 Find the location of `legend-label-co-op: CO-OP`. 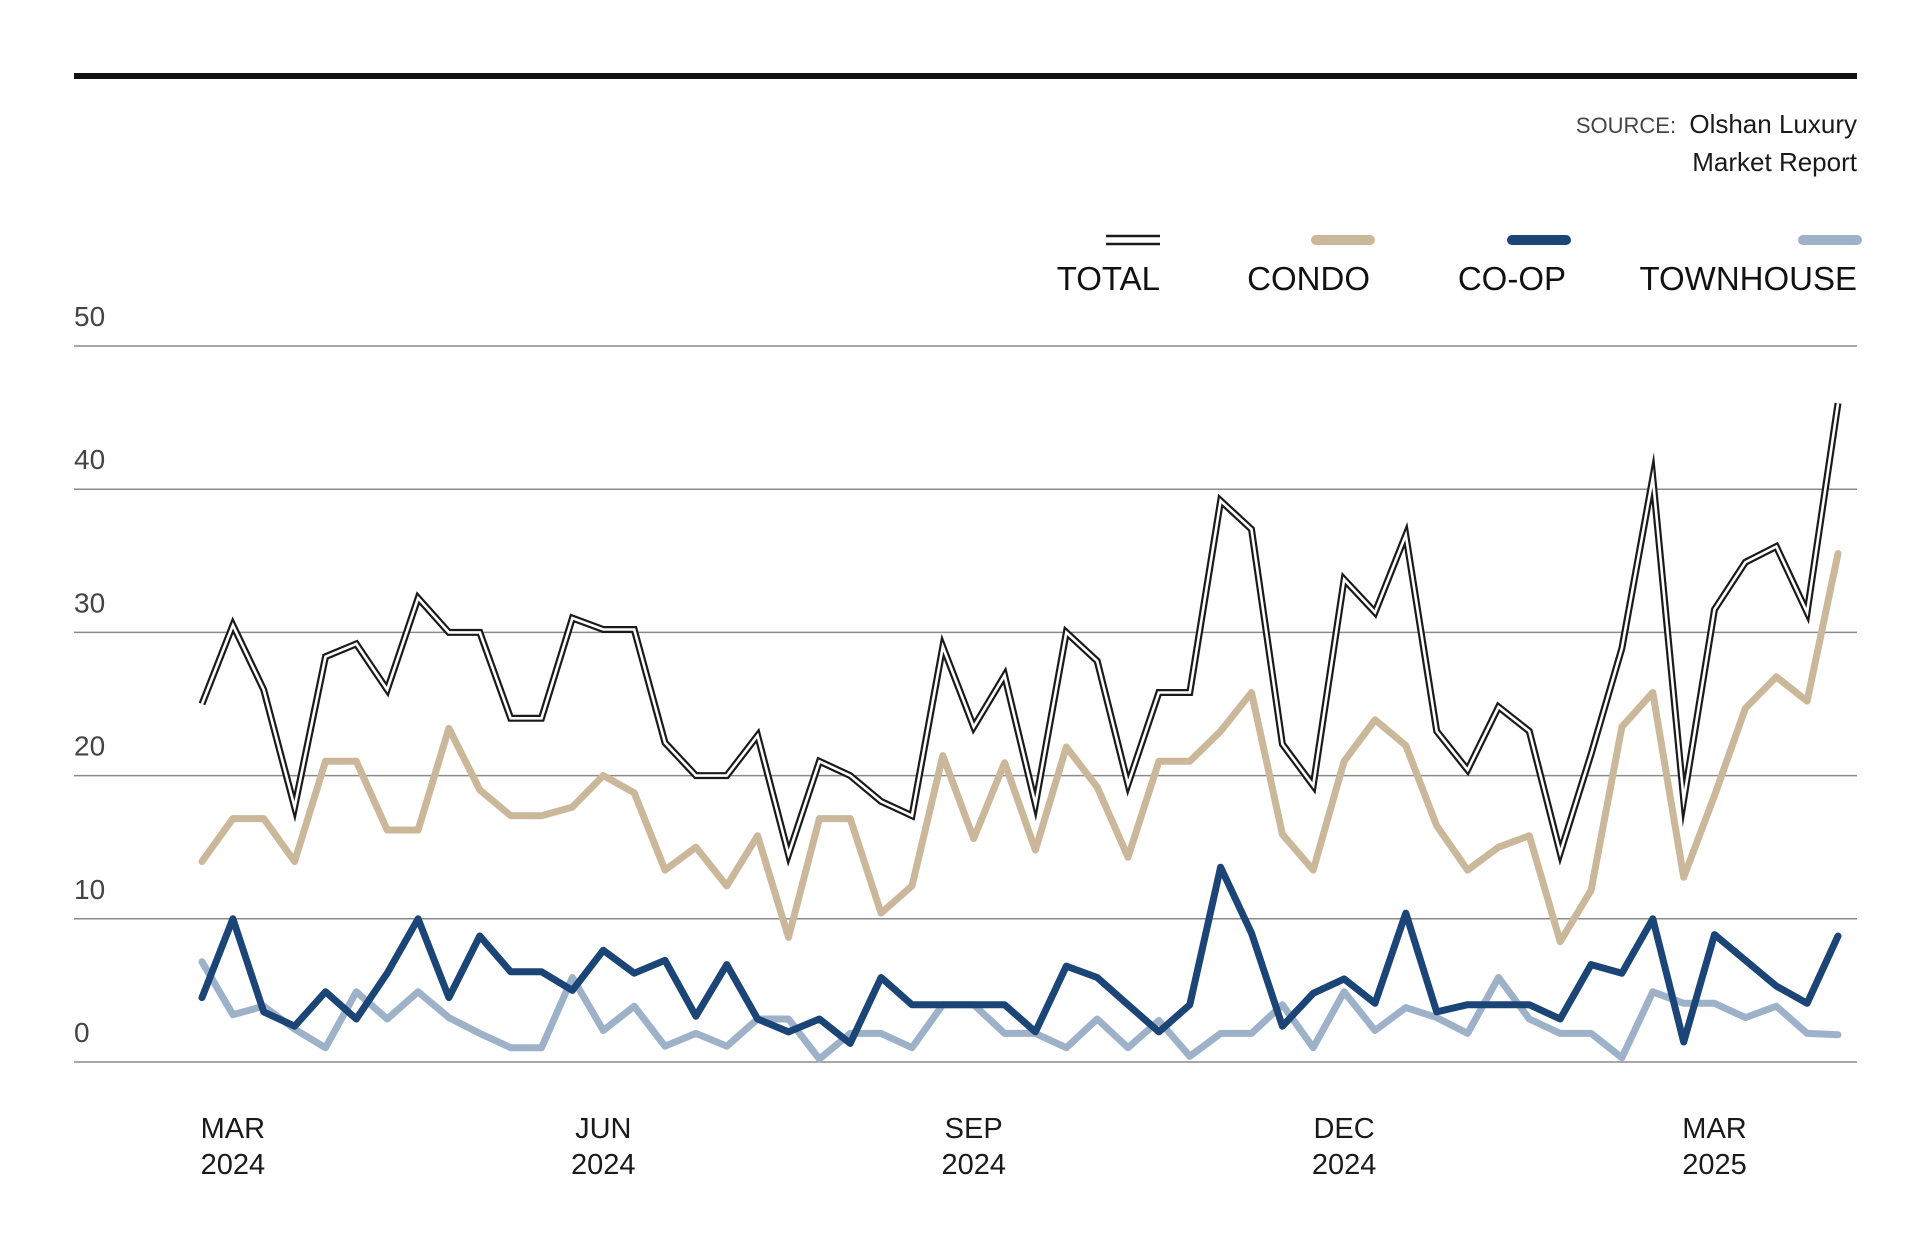

legend-label-co-op: CO-OP is located at coordinates (1512, 278).